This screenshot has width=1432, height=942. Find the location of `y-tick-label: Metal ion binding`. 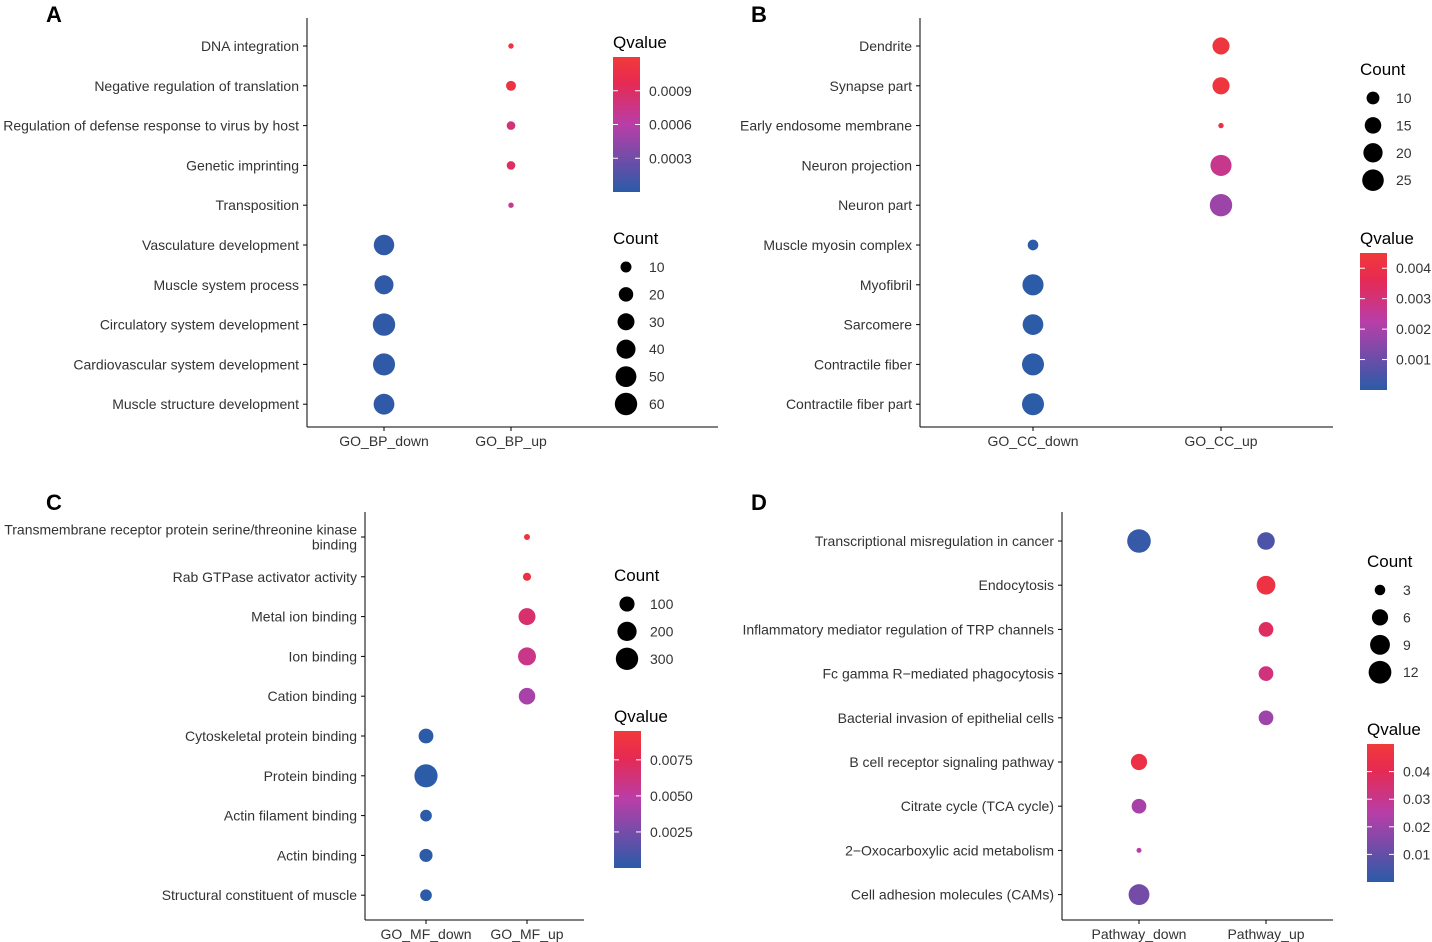

y-tick-label: Metal ion binding is located at coordinates (304, 617).